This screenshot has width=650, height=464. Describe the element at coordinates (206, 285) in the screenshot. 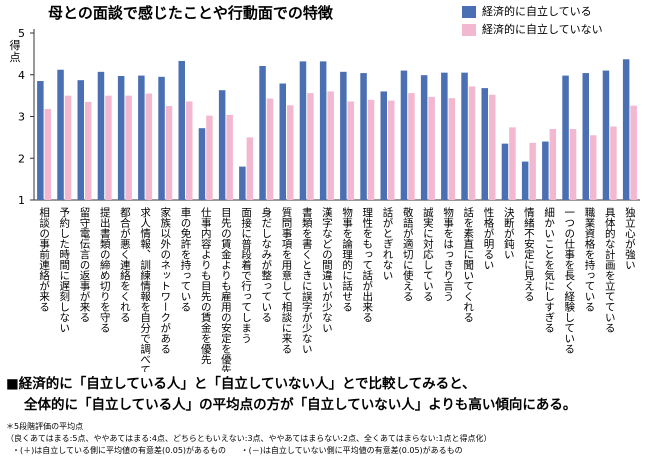

I see `x-category-label: 仕事内容よりも目先の賃金を優先` at that location.